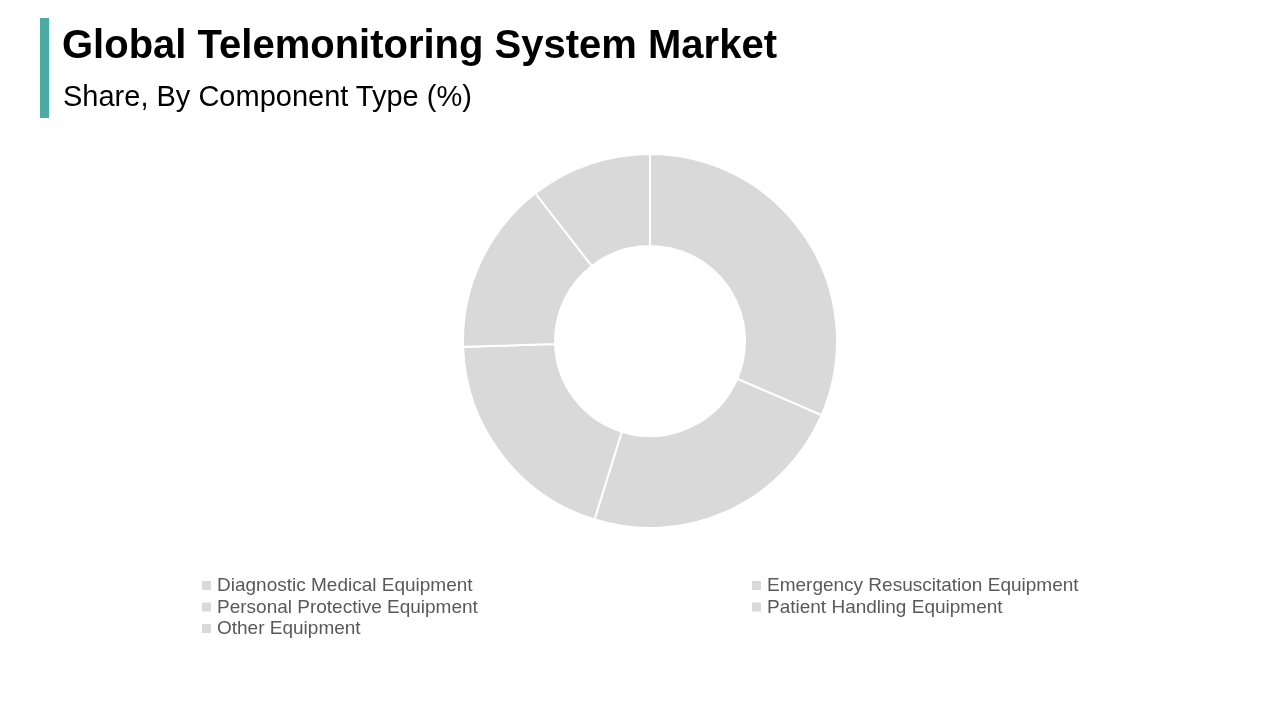 The image size is (1280, 720). Describe the element at coordinates (345, 585) in the screenshot. I see `legend-label: Diagnostic Medical Equipment` at that location.